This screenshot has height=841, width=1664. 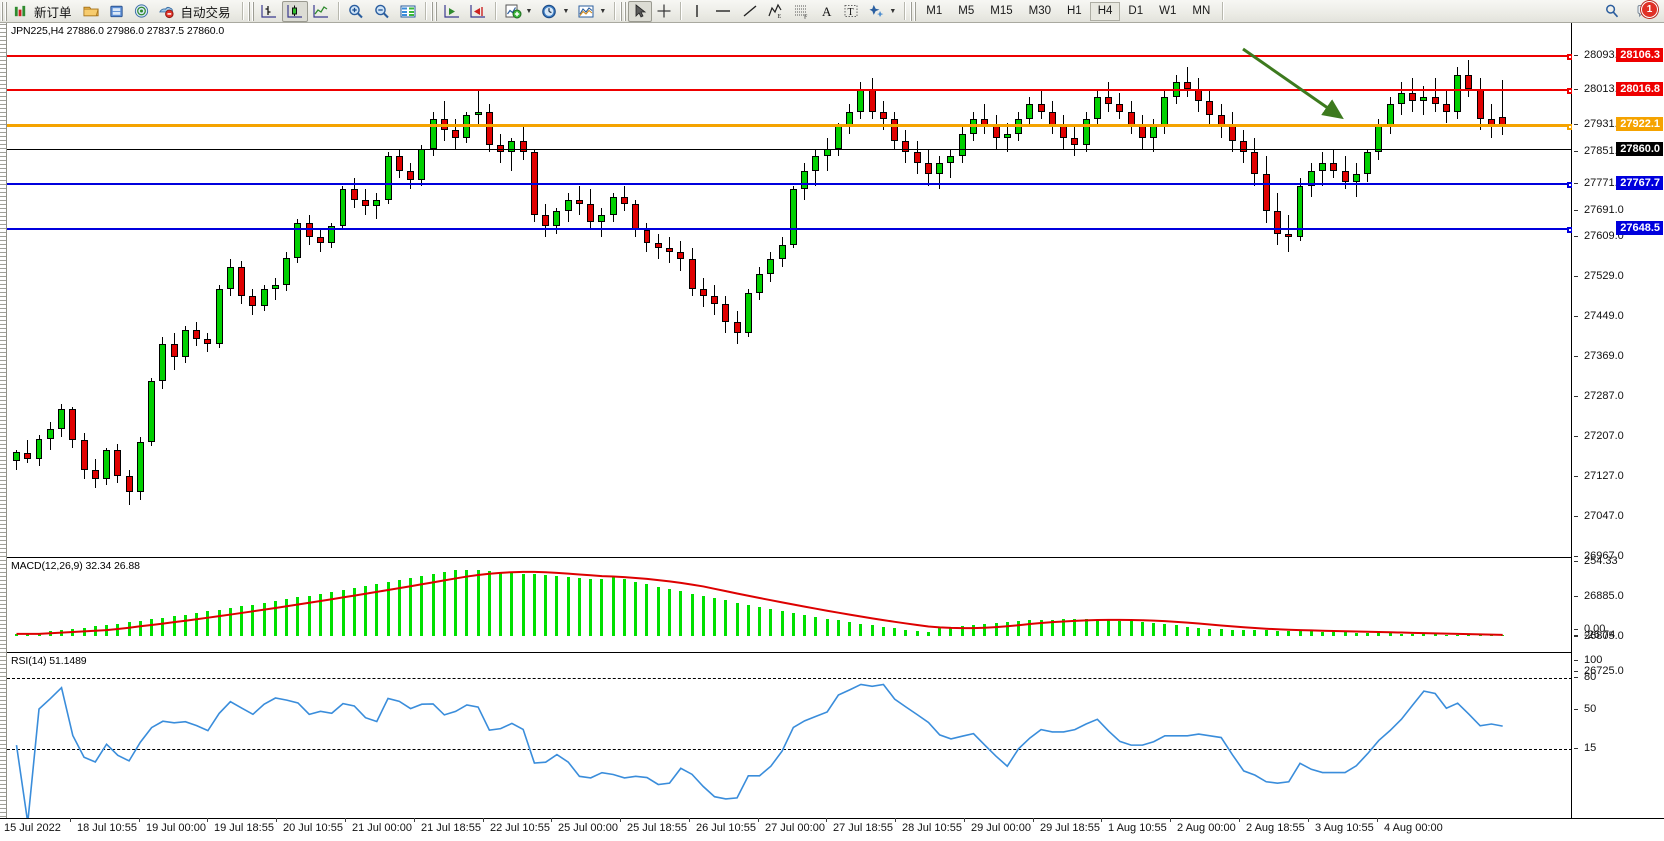 What do you see at coordinates (196, 11) in the screenshot?
I see `auto-trading-button: 自动交易` at bounding box center [196, 11].